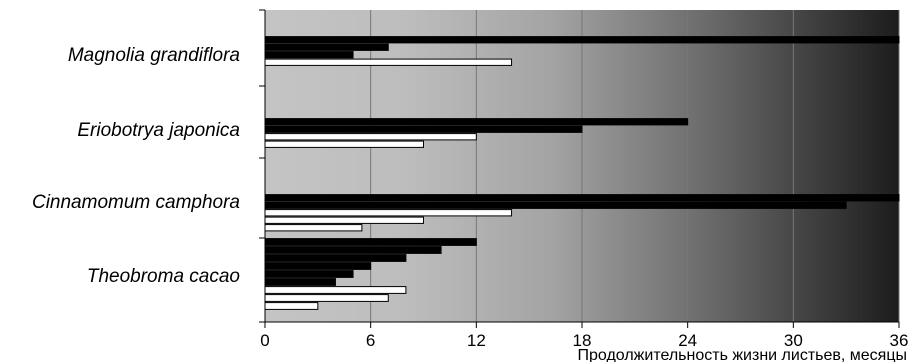 The height and width of the screenshot is (362, 912). What do you see at coordinates (582, 340) in the screenshot?
I see `x-tick-label-18: 18` at bounding box center [582, 340].